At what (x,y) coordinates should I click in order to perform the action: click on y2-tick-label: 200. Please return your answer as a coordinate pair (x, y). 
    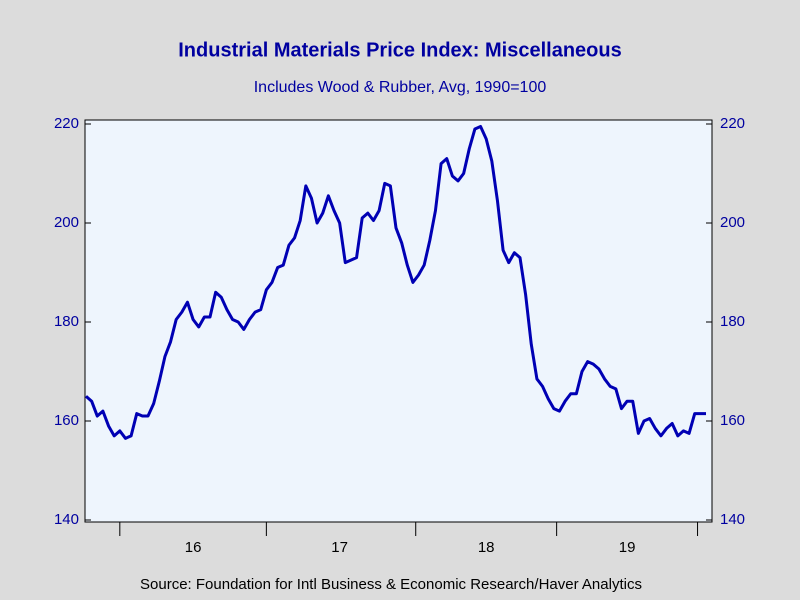
    Looking at the image, I should click on (732, 222).